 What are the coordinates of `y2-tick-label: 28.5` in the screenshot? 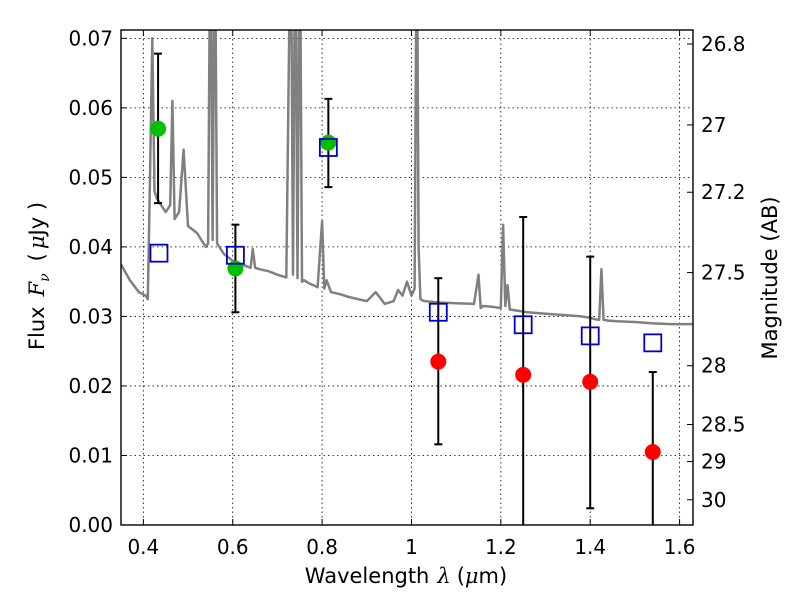 It's located at (723, 425).